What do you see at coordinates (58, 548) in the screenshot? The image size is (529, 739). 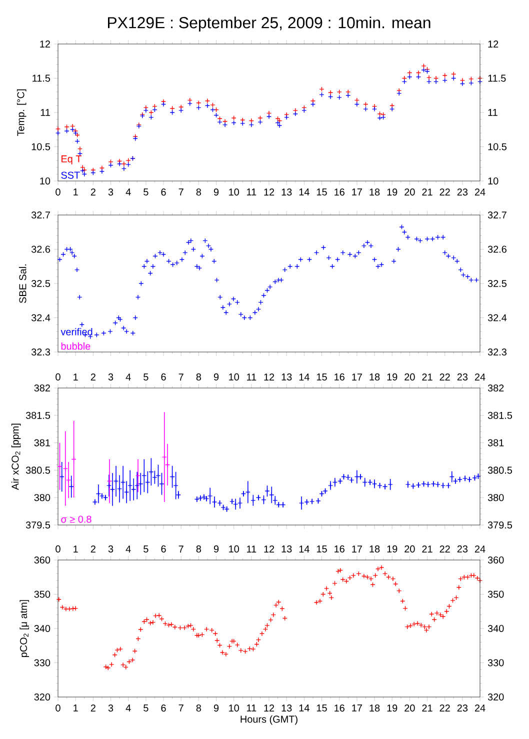 I see `x2-tick-label: 0` at bounding box center [58, 548].